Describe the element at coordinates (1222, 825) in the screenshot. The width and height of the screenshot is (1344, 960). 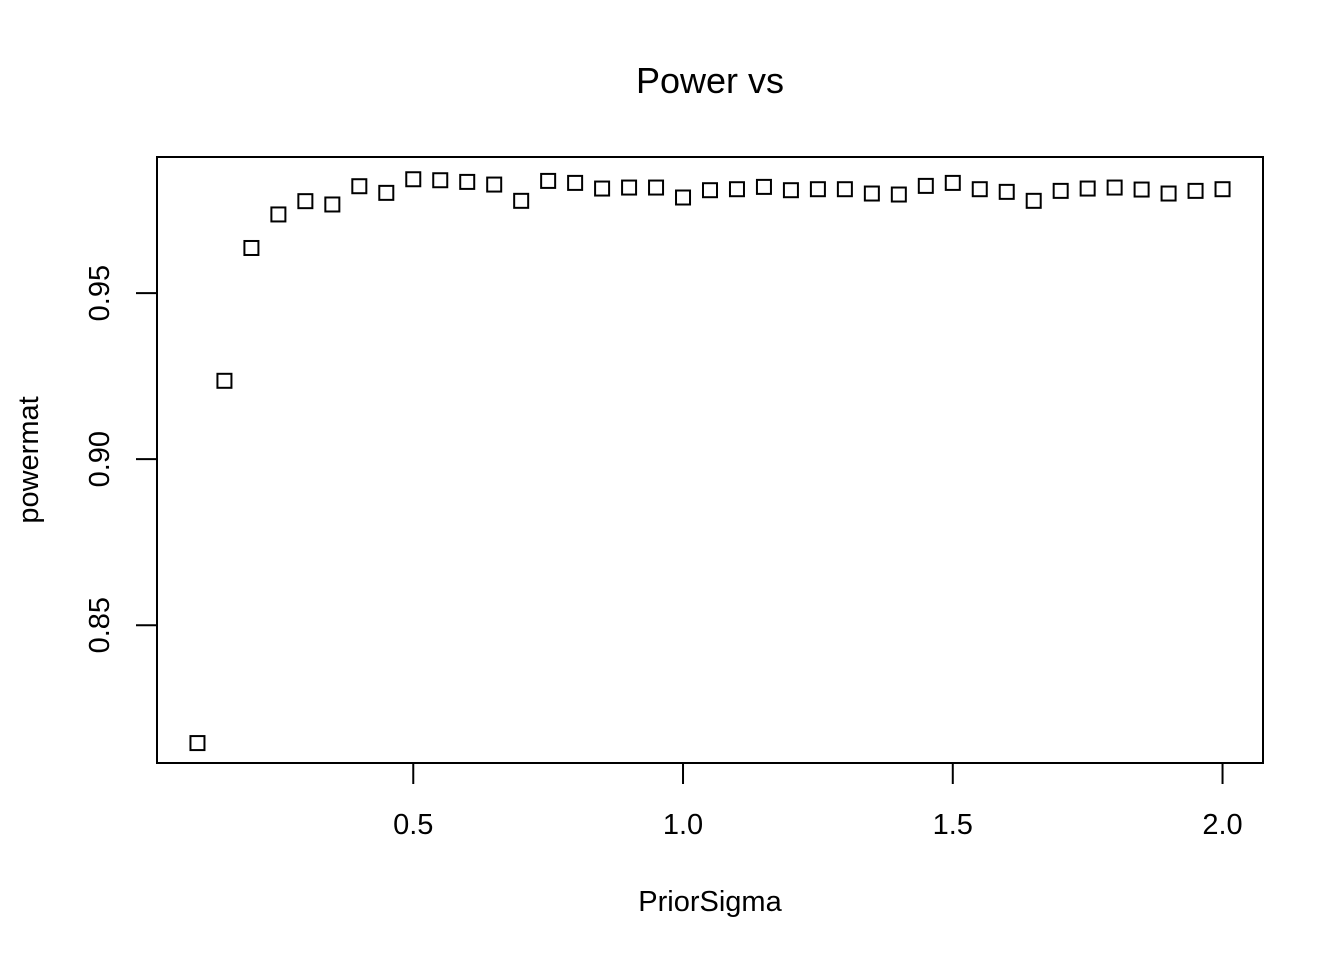
I see `x-tick-label: 2.0` at that location.